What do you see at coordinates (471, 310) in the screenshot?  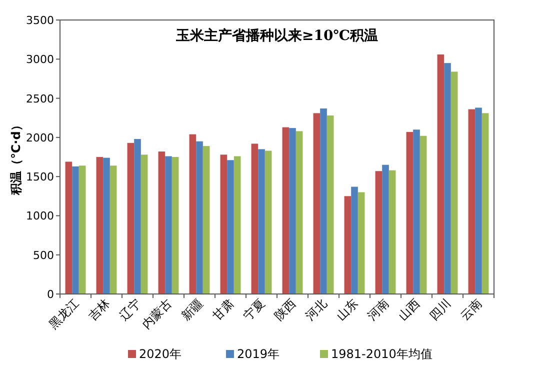 I see `x-tick-label: 云南` at bounding box center [471, 310].